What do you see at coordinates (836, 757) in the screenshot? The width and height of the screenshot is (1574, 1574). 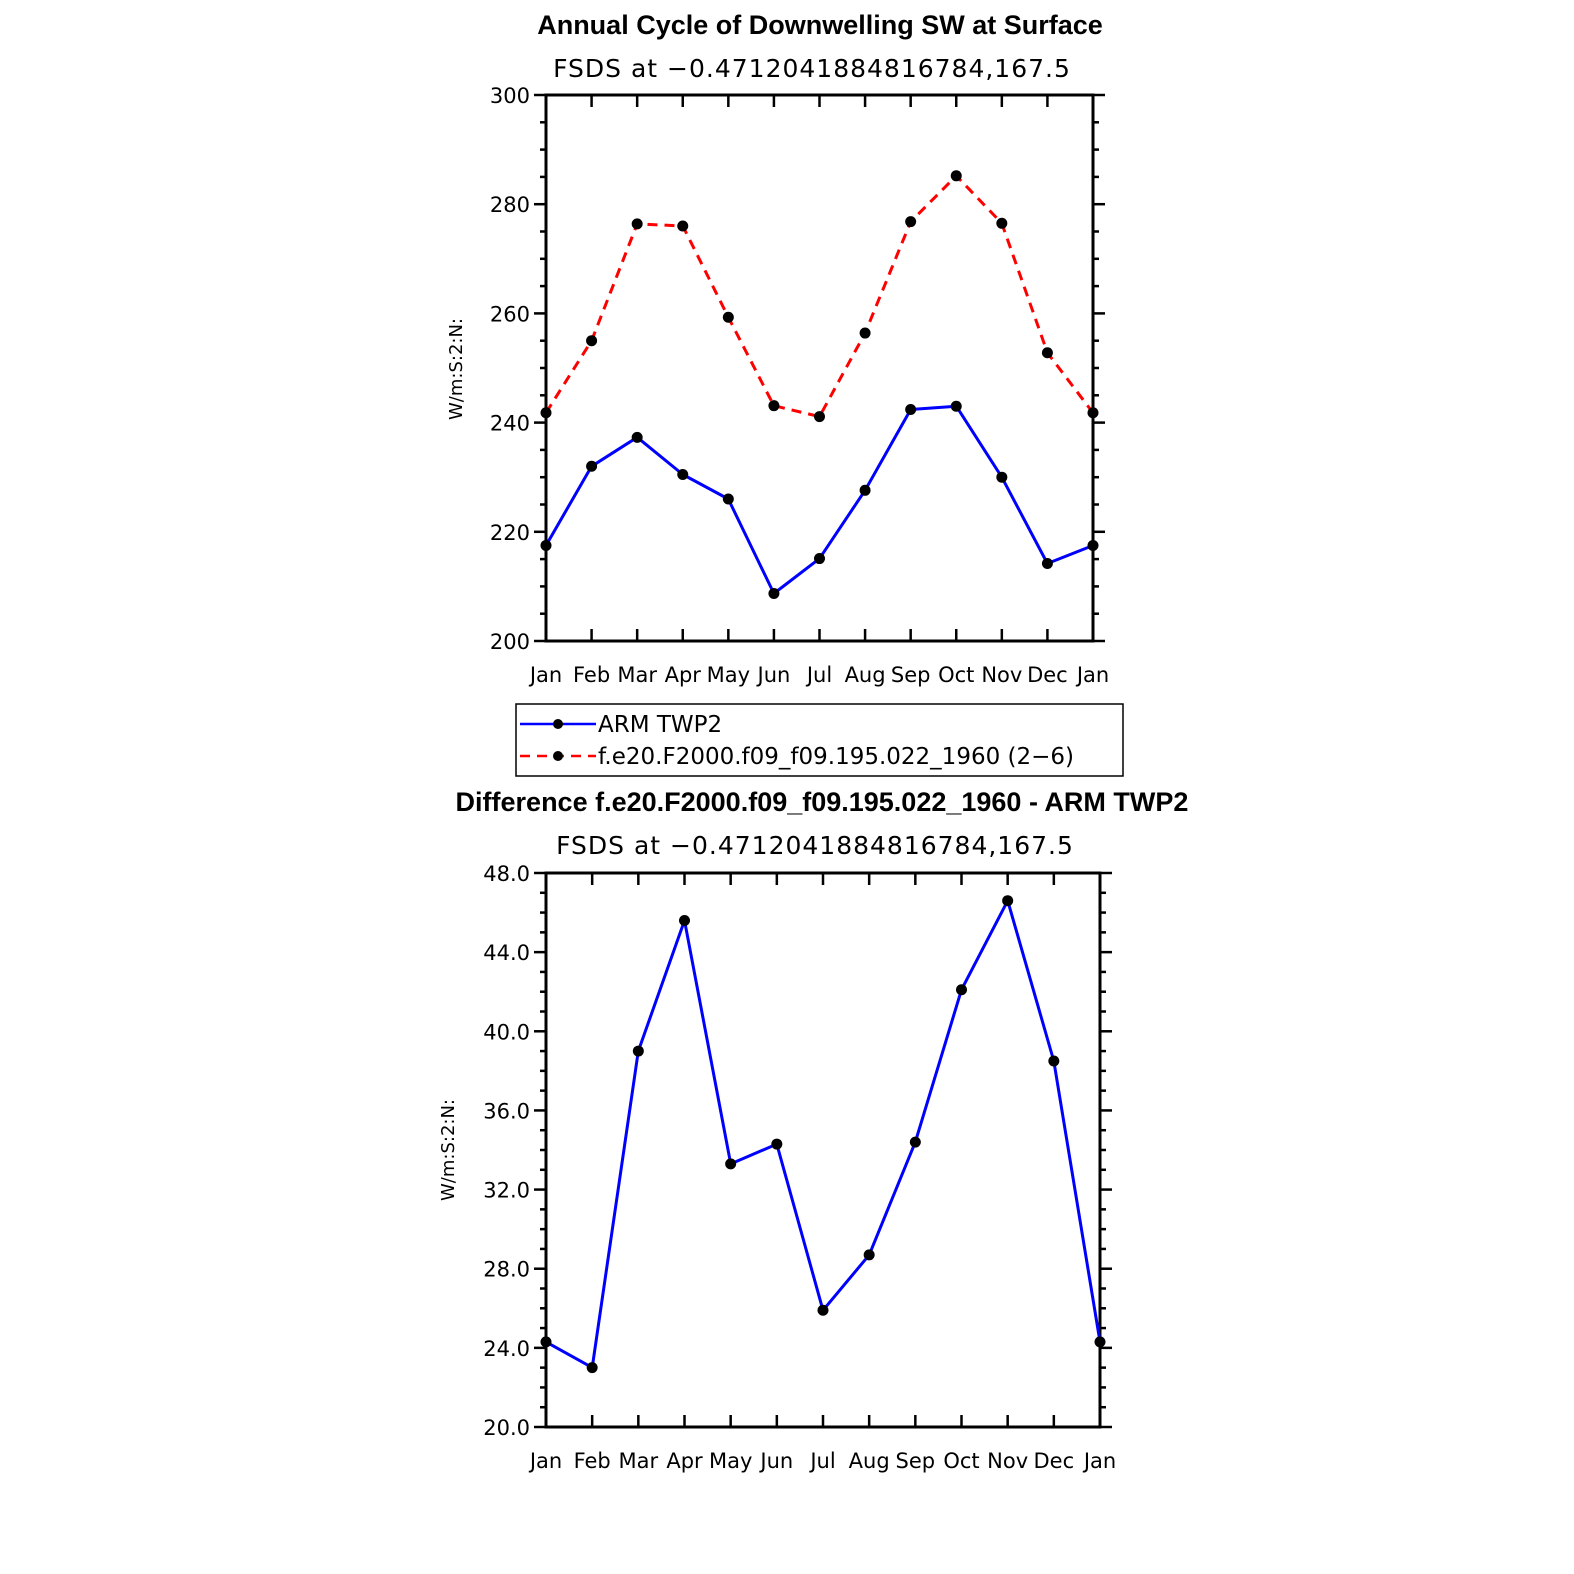 I see `legend-label-model: f.e20.F2000.f09_f09.195.022_1960 (2−6)` at bounding box center [836, 757].